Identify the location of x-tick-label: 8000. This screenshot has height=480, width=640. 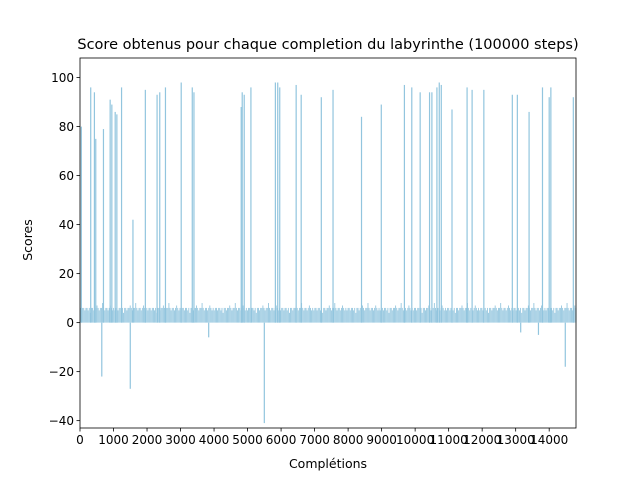
(348, 440).